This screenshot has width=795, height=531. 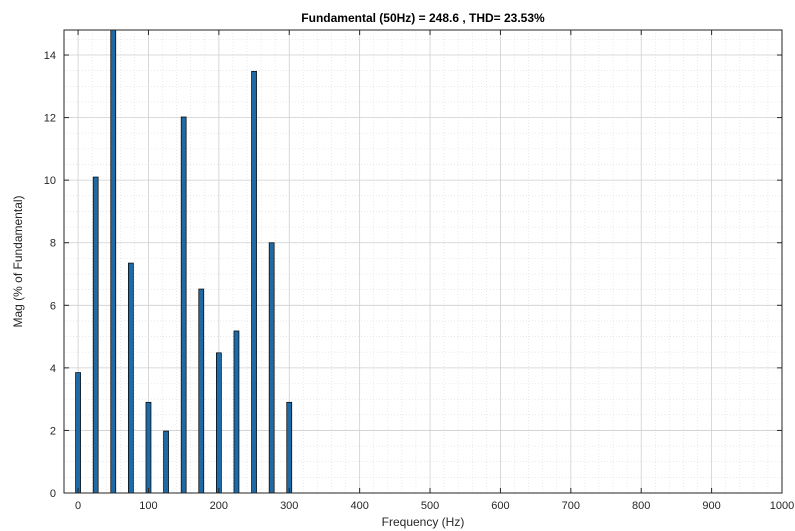 I want to click on y-tick-label: 8, so click(x=53, y=244).